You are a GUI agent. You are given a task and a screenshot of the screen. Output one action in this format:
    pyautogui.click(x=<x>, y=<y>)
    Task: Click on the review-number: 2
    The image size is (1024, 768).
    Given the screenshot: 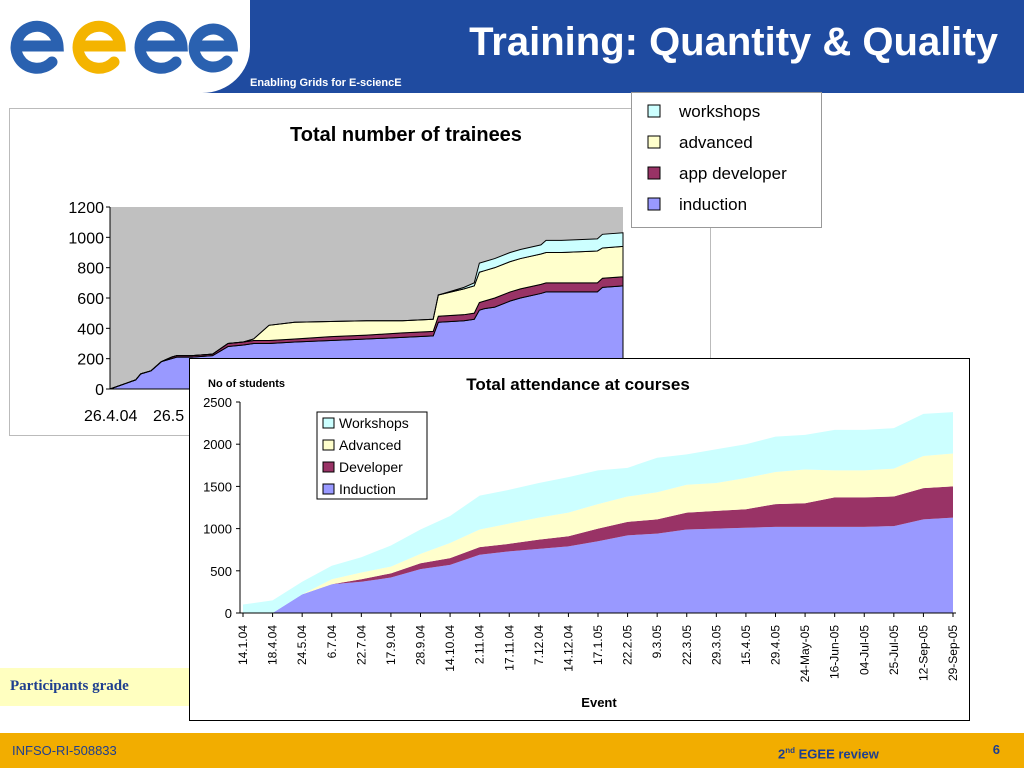 What is the action you would take?
    pyautogui.click(x=782, y=754)
    